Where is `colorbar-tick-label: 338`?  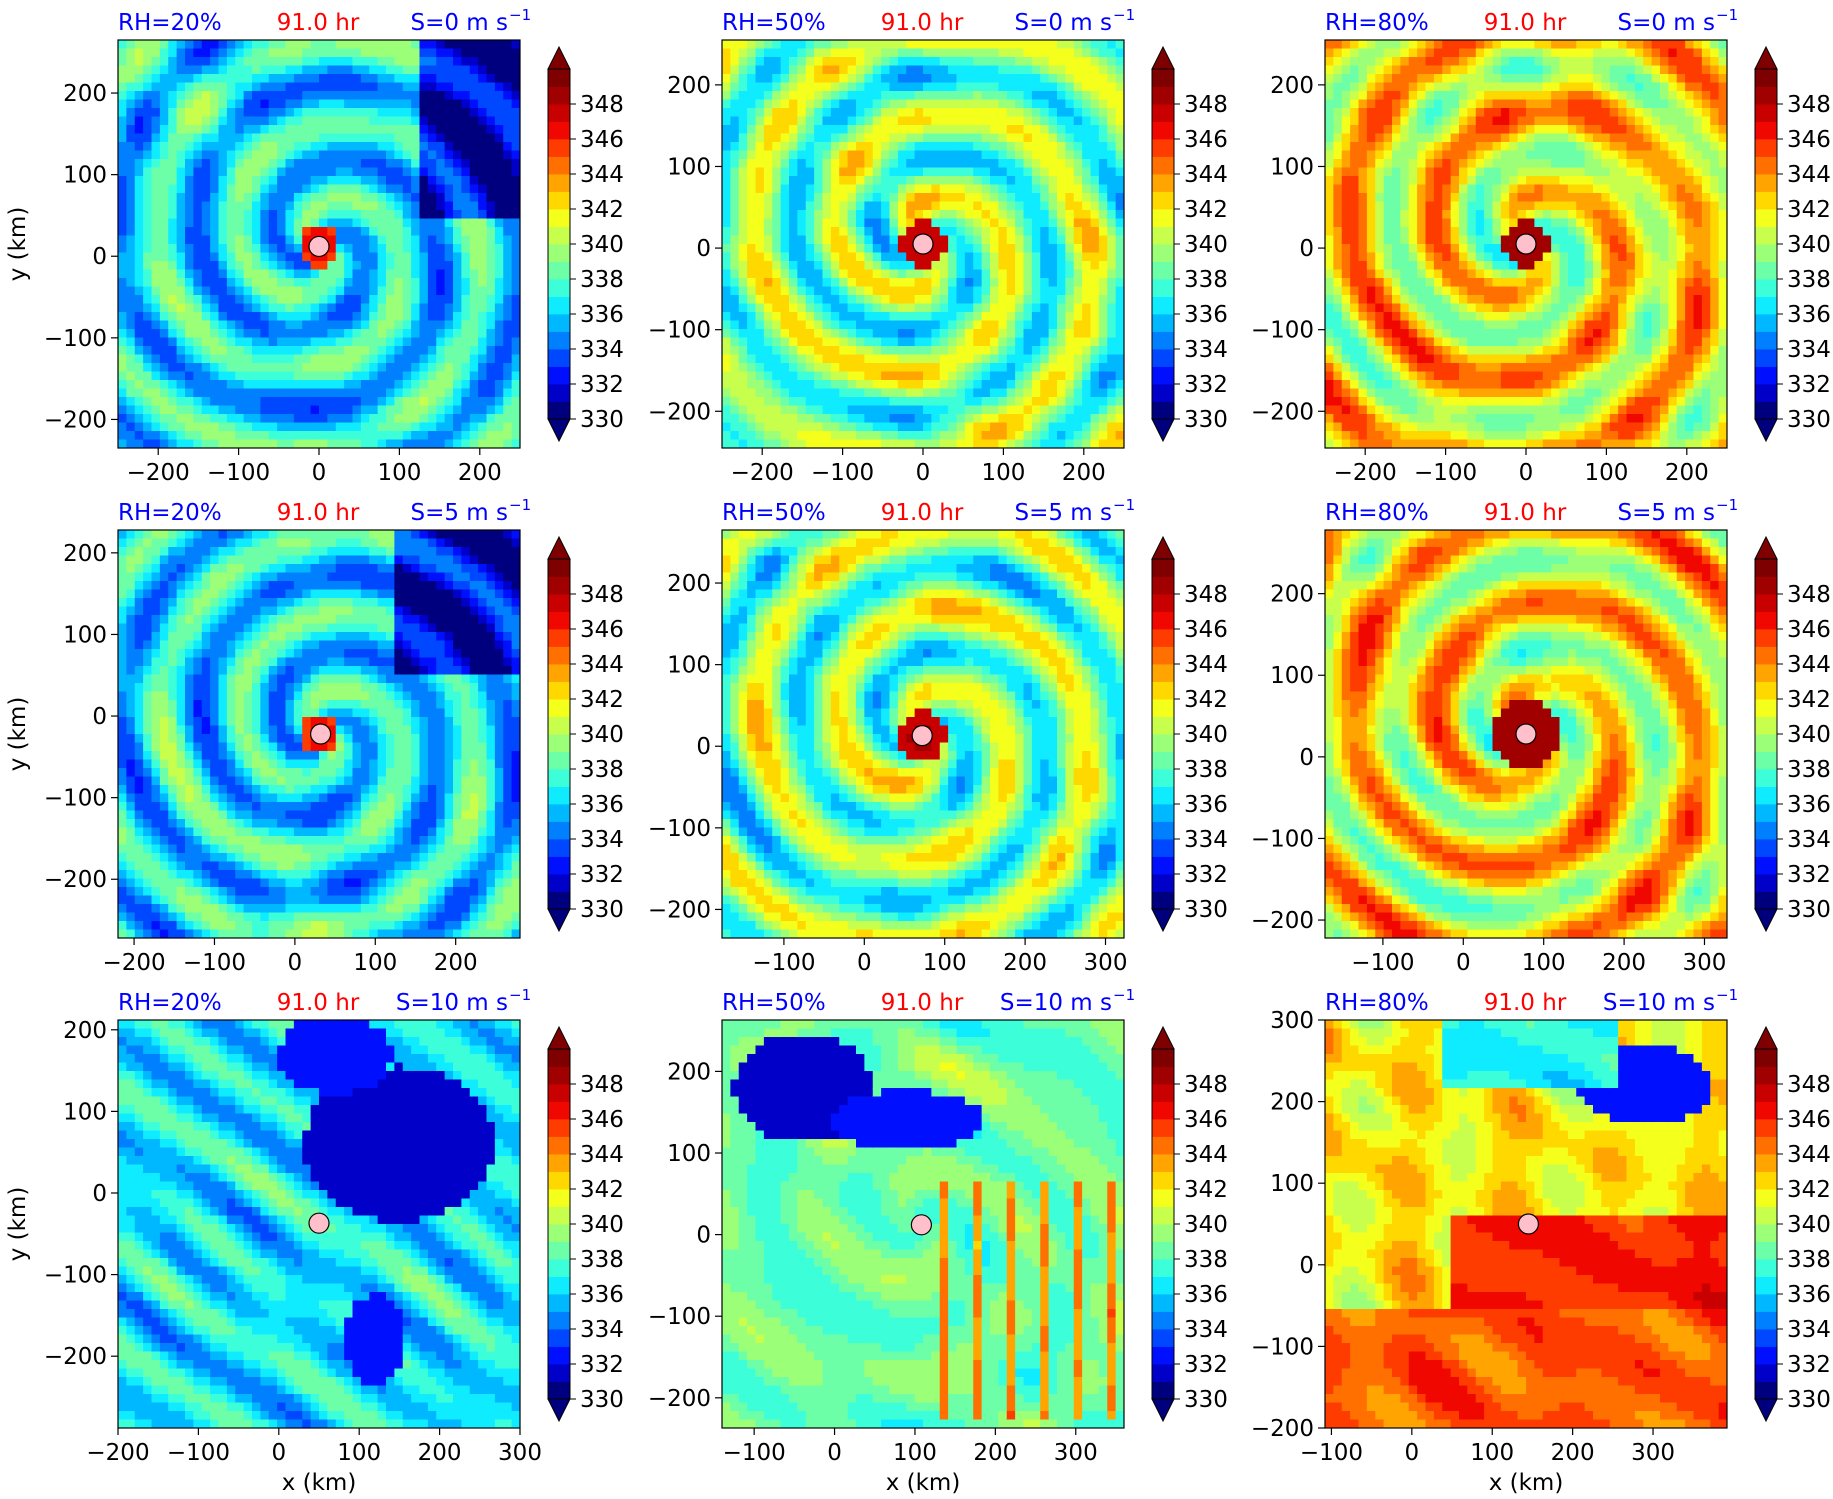
colorbar-tick-label: 338 is located at coordinates (602, 280).